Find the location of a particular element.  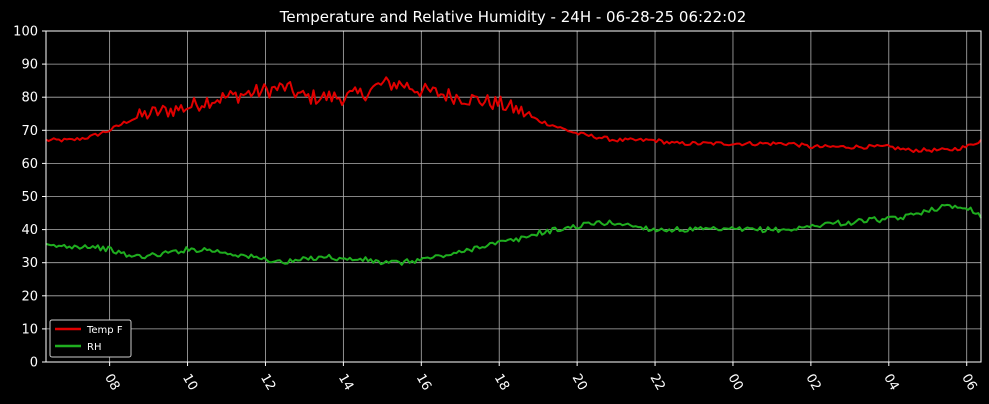

y-tick-label: 50 is located at coordinates (29, 197).